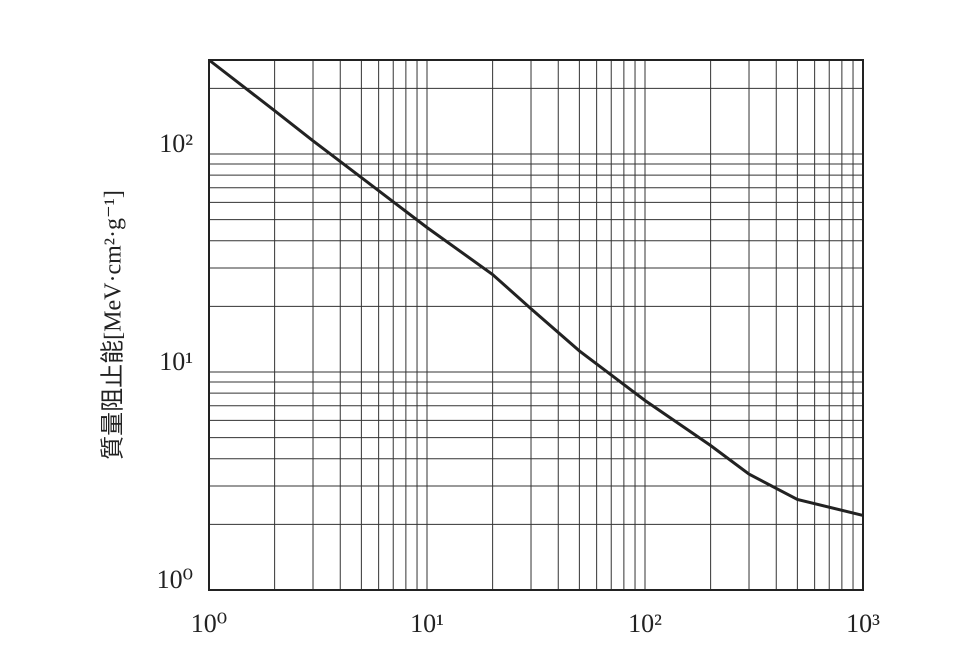 Image resolution: width=968 pixels, height=652 pixels. Describe the element at coordinates (176, 143) in the screenshot. I see `y-tick-label: 10²` at that location.